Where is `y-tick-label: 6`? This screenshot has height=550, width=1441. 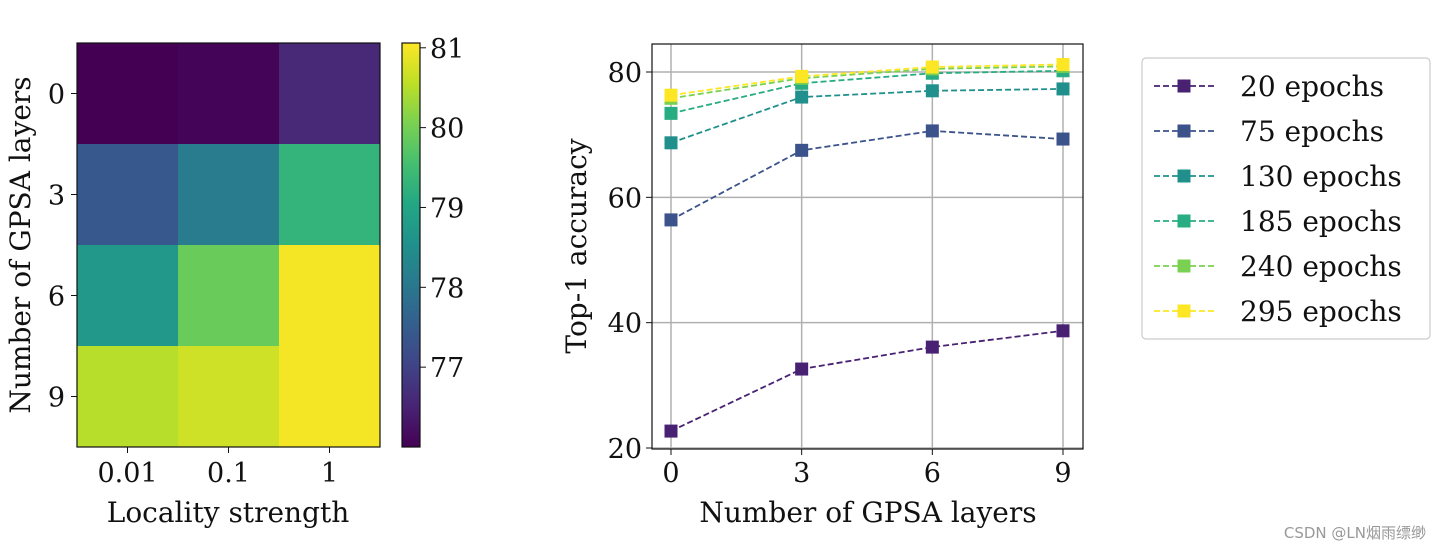 y-tick-label: 6 is located at coordinates (56, 297).